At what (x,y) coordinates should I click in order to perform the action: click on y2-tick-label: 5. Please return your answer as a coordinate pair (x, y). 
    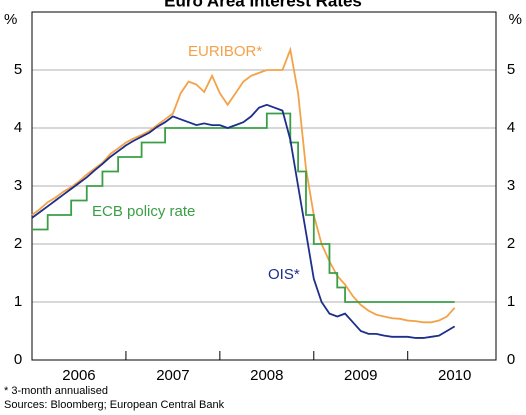
    Looking at the image, I should click on (511, 69).